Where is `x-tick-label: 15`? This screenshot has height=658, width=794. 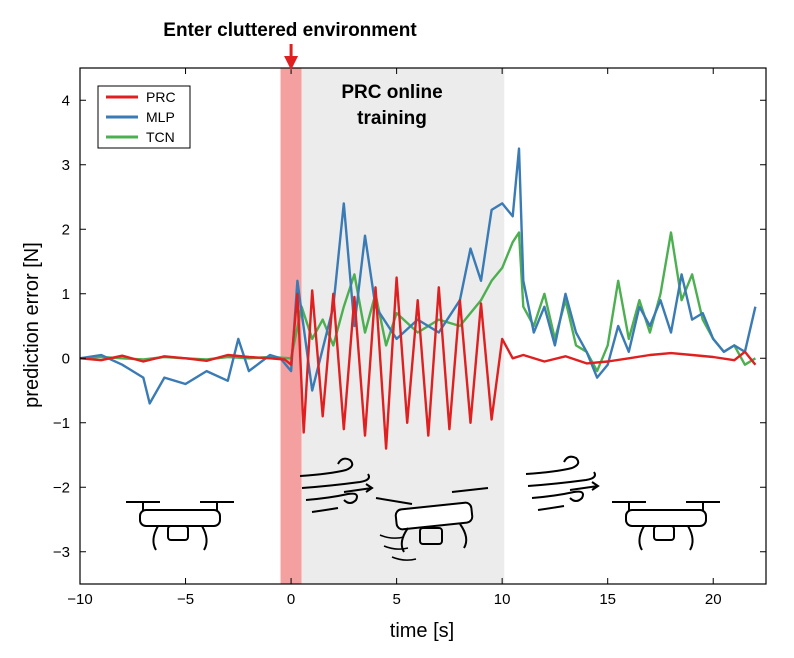 x-tick-label: 15 is located at coordinates (607, 599).